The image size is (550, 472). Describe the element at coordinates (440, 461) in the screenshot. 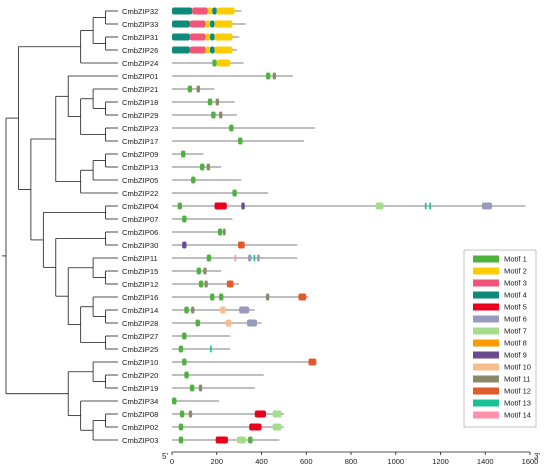

I see `axis-tick-label: 1200` at that location.